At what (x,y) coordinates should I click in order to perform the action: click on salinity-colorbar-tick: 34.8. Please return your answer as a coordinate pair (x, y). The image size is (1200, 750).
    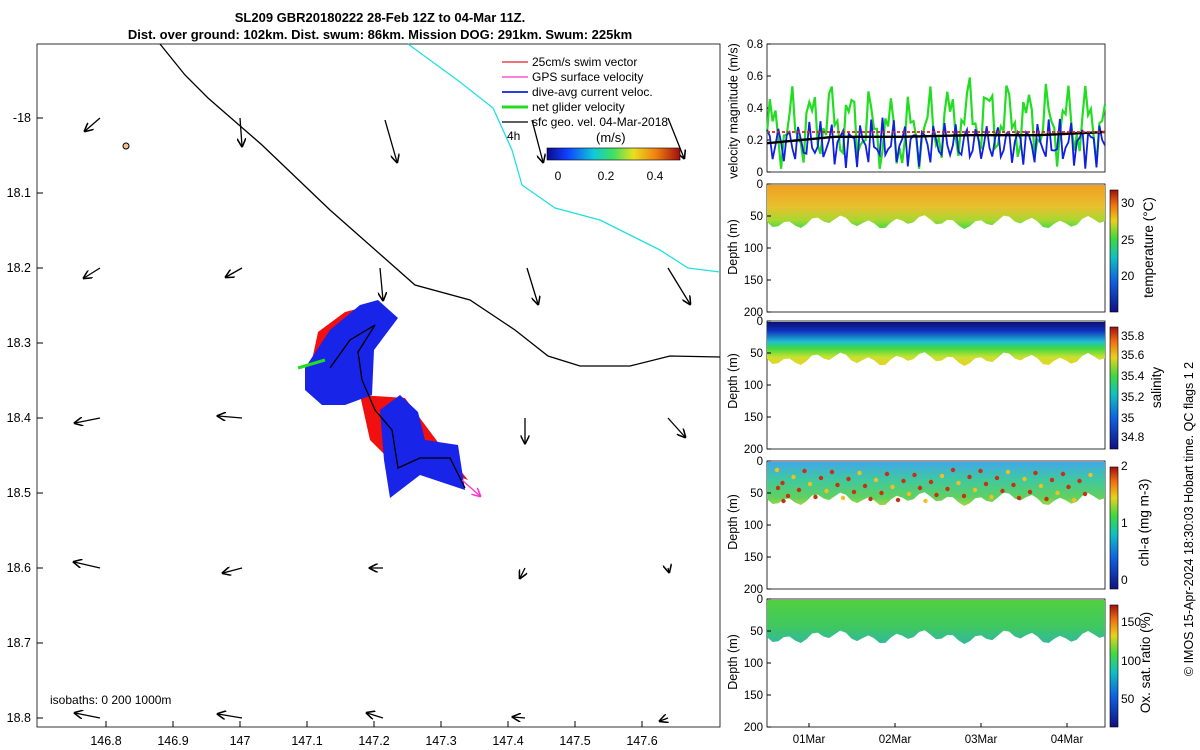
    Looking at the image, I should click on (1133, 437).